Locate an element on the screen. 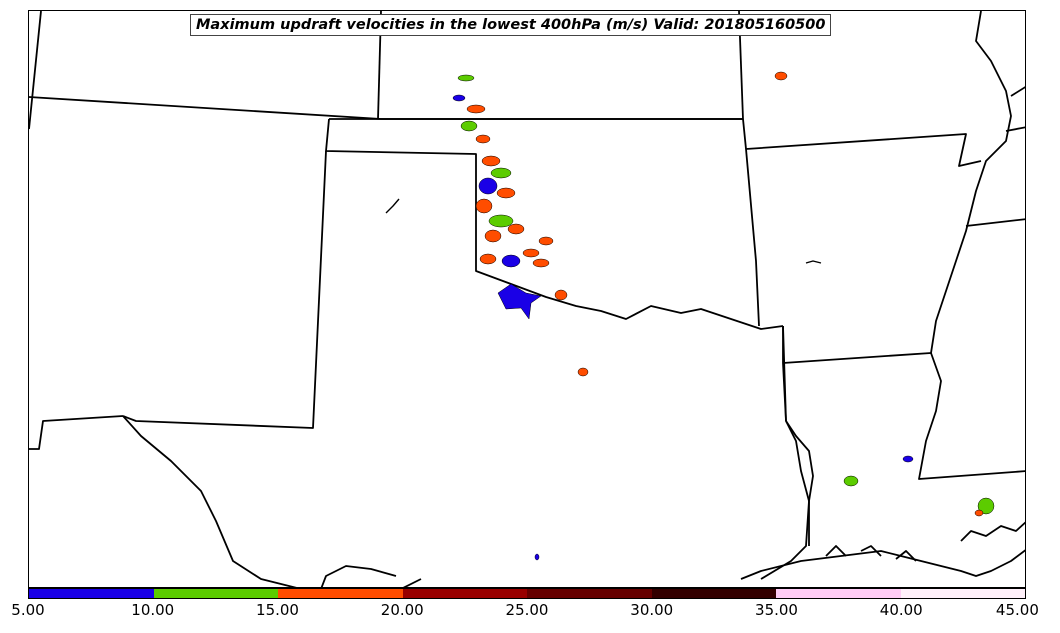 This screenshot has width=1060, height=633. border-ar-la is located at coordinates (799, 483).